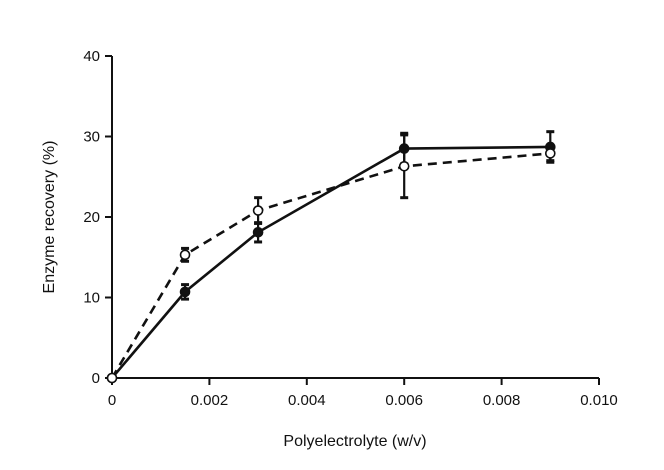 This screenshot has height=470, width=664. I want to click on x-tick-label: 0.002, so click(210, 400).